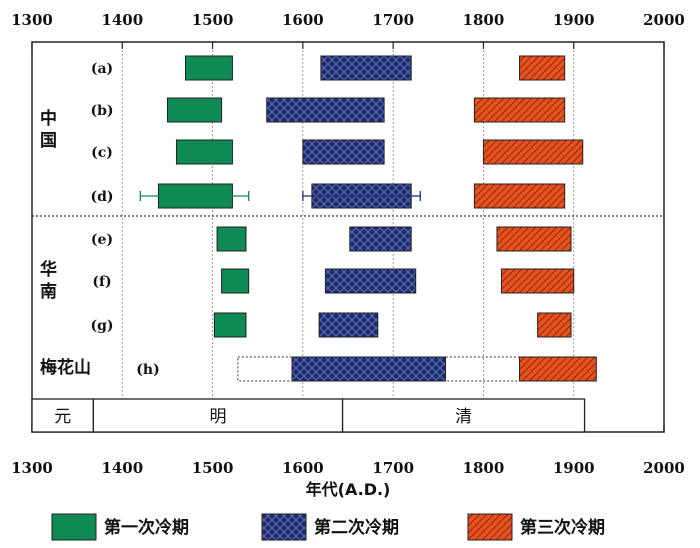  What do you see at coordinates (124, 219) in the screenshot?
I see `row-labels: (a) (b) (c) (d) (e) (f) (g) (h)` at bounding box center [124, 219].